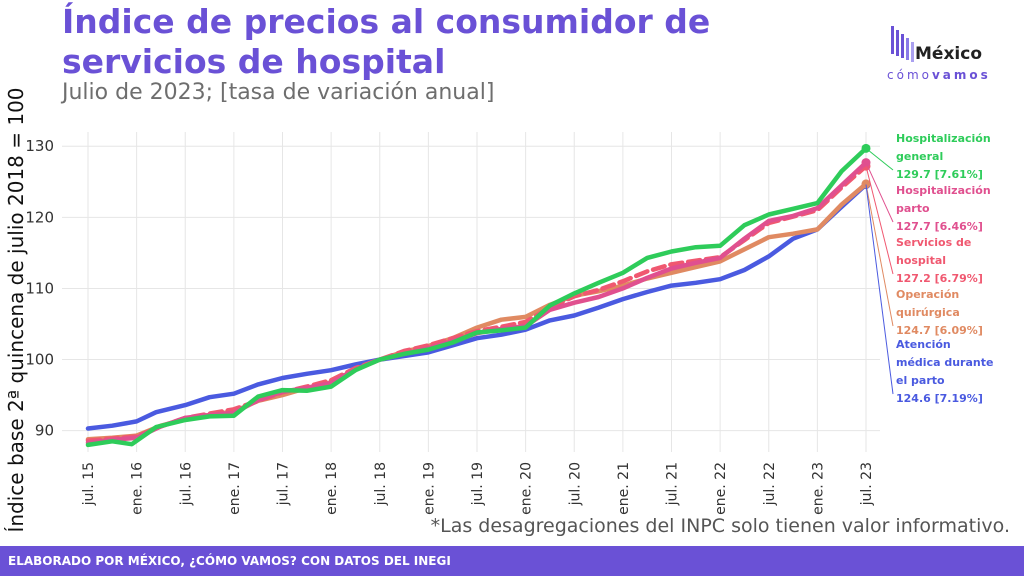  What do you see at coordinates (332, 488) in the screenshot?
I see `x-tick-label: ene. 18` at bounding box center [332, 488].